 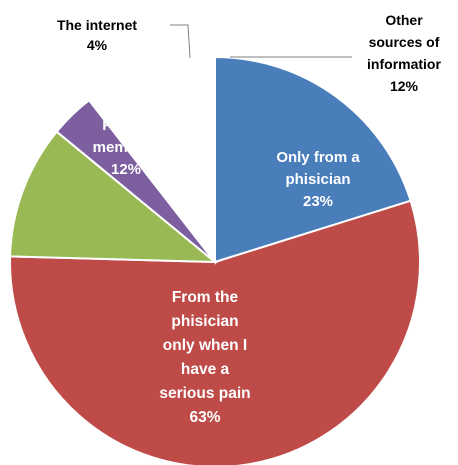 What do you see at coordinates (318, 157) in the screenshot?
I see `data-label-1-line-1: Only from a` at bounding box center [318, 157].